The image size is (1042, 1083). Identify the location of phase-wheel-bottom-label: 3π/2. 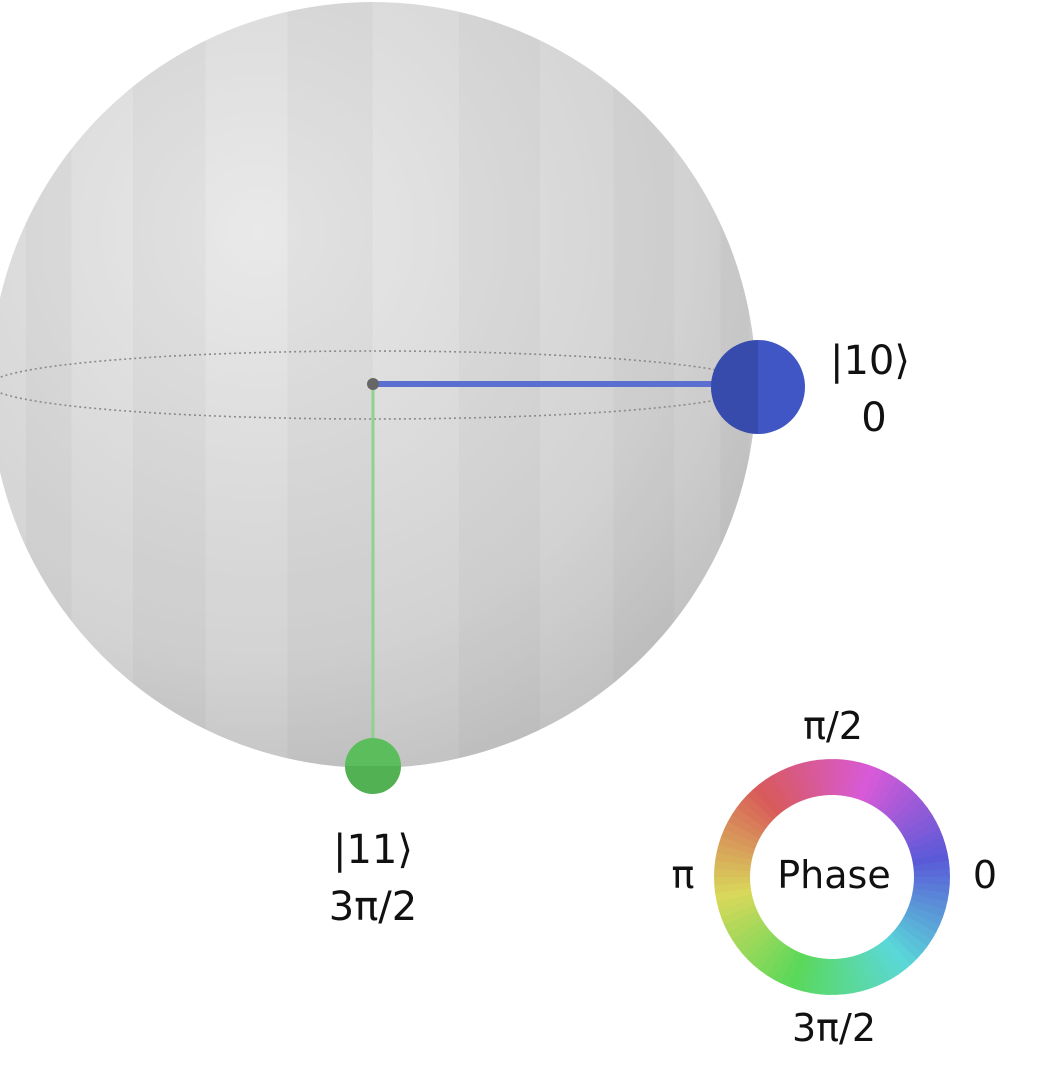
(834, 1028).